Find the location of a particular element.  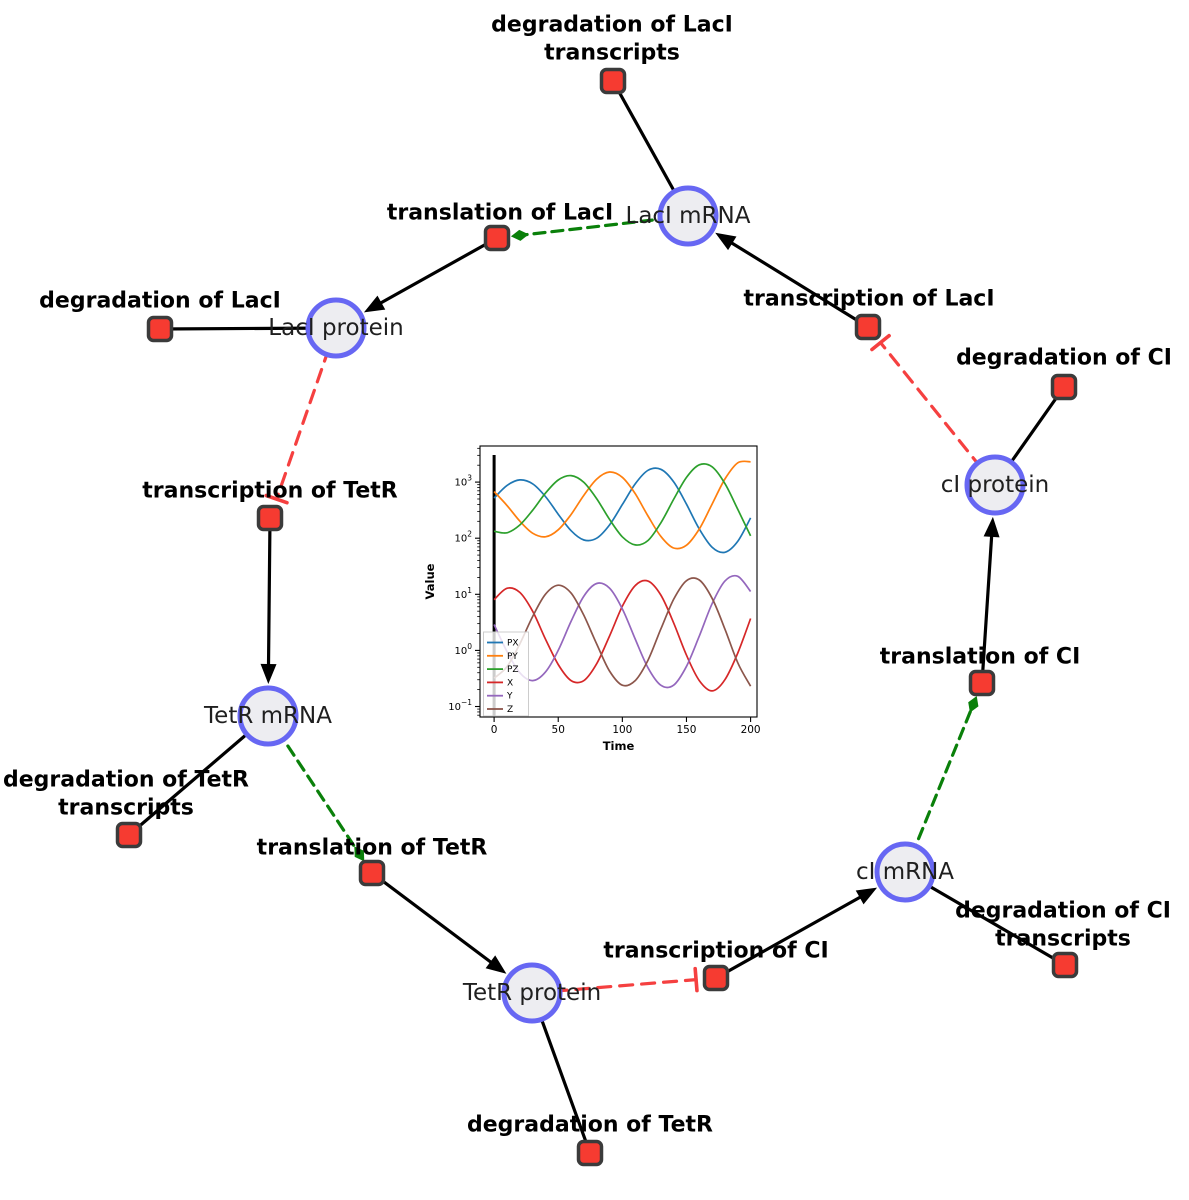

reaction-label-transcr-tetr: transcription of TetR is located at coordinates (270, 491).